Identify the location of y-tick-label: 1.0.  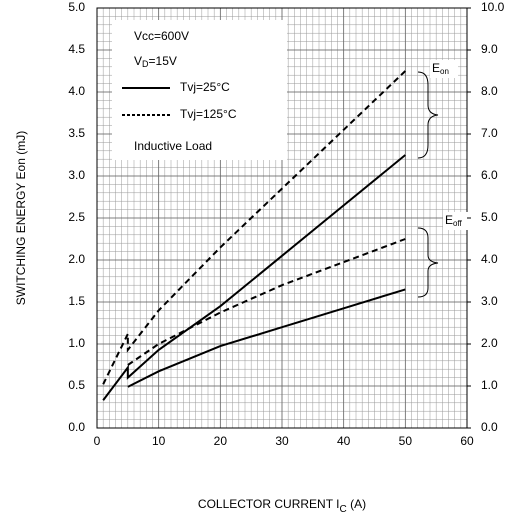
(76, 343).